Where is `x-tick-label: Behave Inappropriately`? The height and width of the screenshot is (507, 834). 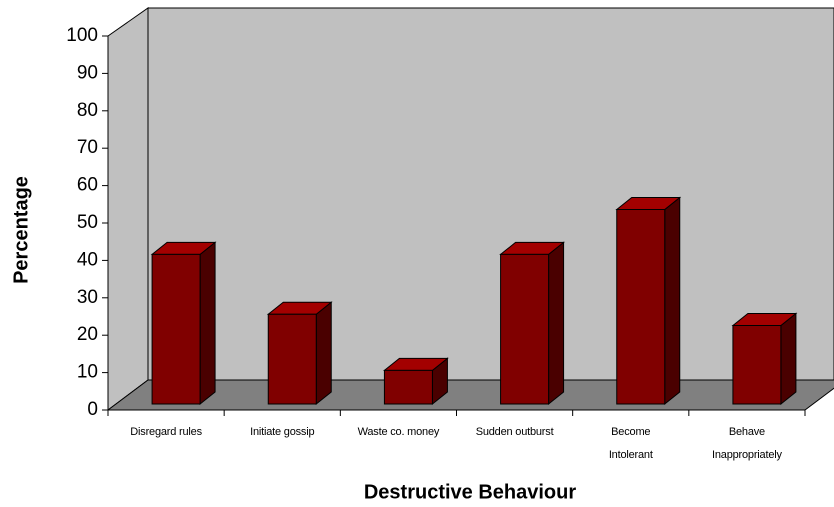 x-tick-label: Behave Inappropriately is located at coordinates (747, 443).